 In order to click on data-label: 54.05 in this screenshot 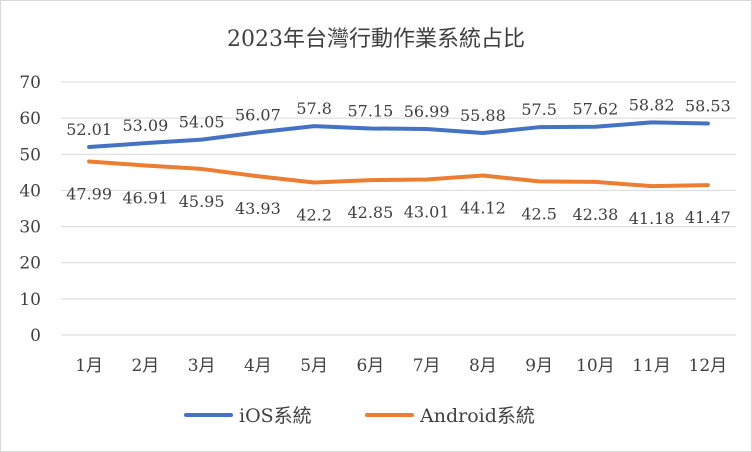, I will do `click(202, 122)`.